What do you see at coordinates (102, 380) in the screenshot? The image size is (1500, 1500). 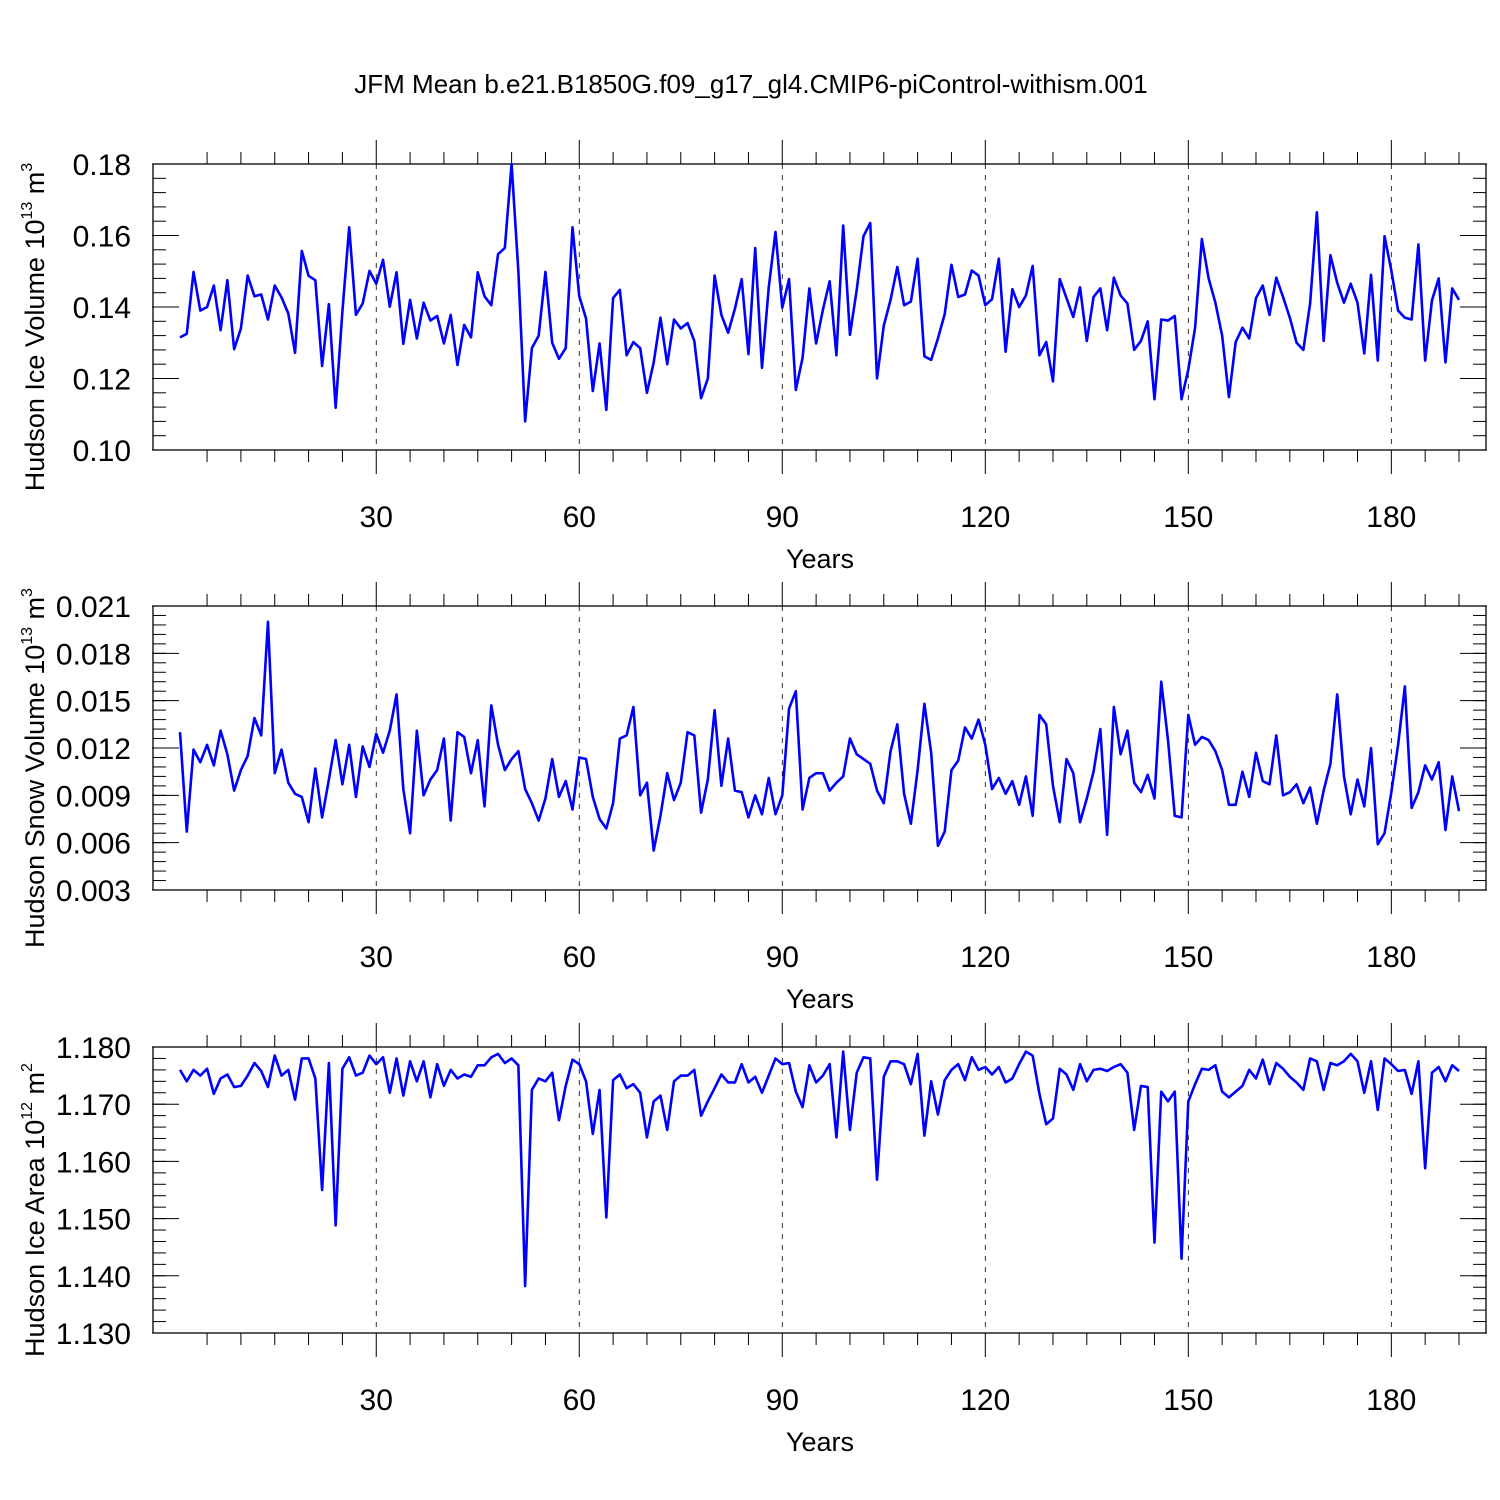 I see `y-tick-label: 0.12` at bounding box center [102, 380].